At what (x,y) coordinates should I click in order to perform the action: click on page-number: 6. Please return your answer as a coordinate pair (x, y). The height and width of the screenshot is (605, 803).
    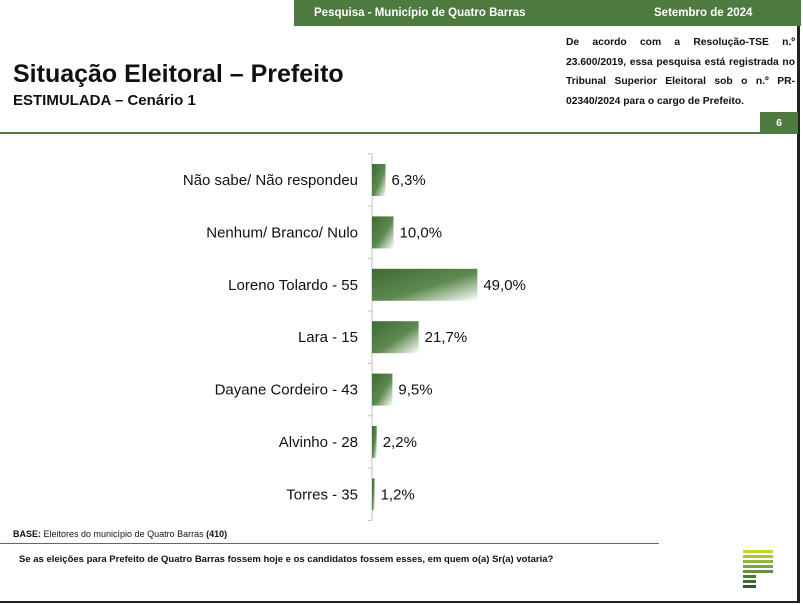
    Looking at the image, I should click on (779, 123).